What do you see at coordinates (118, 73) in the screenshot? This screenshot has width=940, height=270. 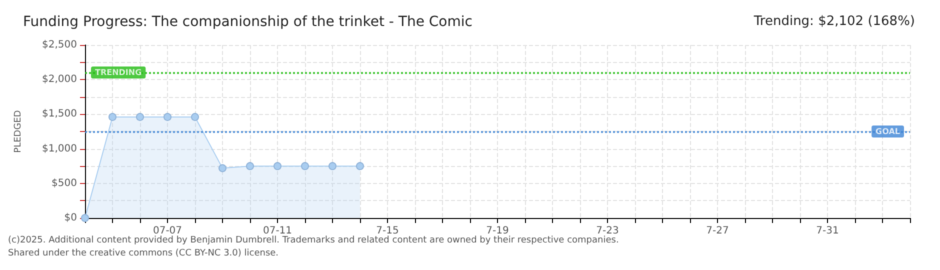 I see `ref-line-label: TRENDING` at bounding box center [118, 73].